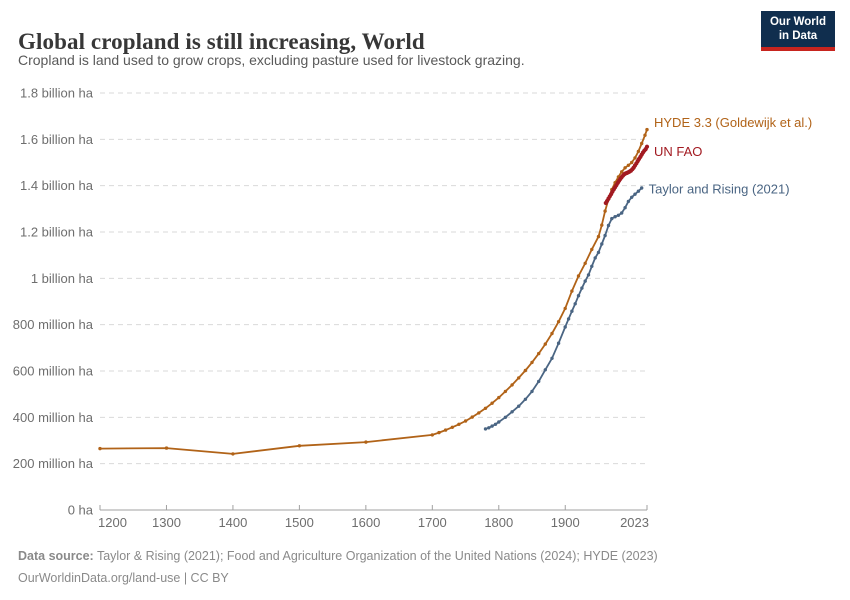 Image resolution: width=850 pixels, height=600 pixels. Describe the element at coordinates (653, 175) in the screenshot. I see `series-un-fao: UN FAO` at that location.